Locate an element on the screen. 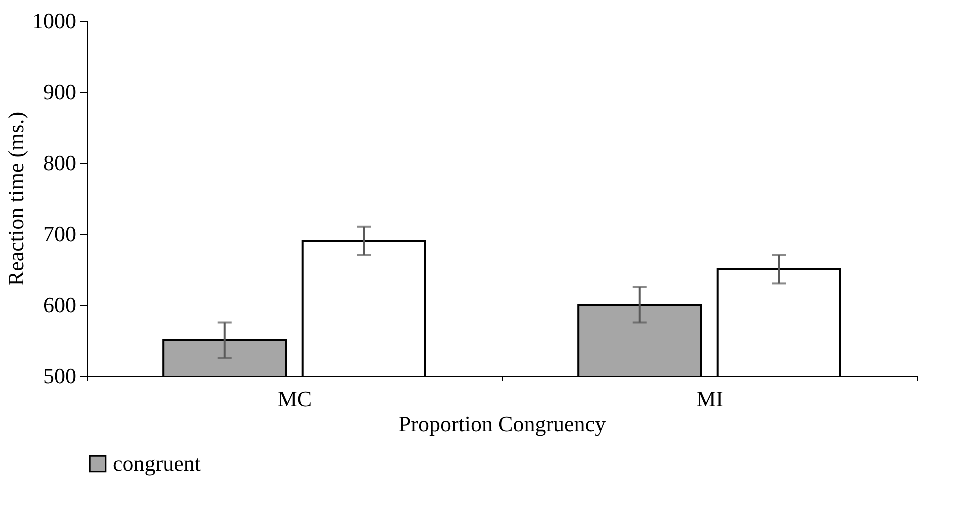 This screenshot has width=976, height=516. y-tick-label: 700 is located at coordinates (60, 234).